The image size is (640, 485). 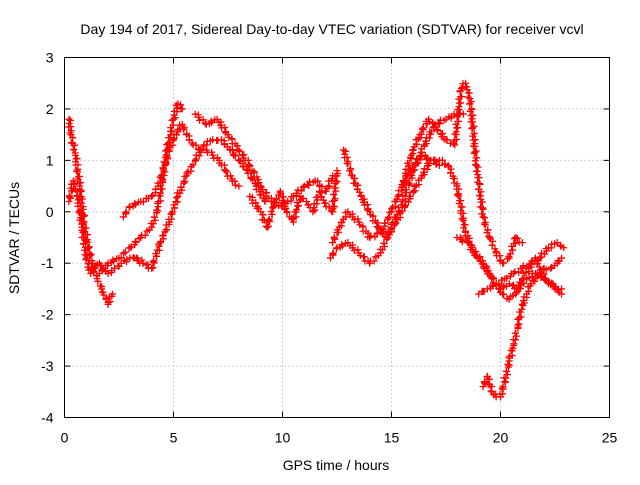 What do you see at coordinates (610, 438) in the screenshot?
I see `x-tick-label: 25` at bounding box center [610, 438].